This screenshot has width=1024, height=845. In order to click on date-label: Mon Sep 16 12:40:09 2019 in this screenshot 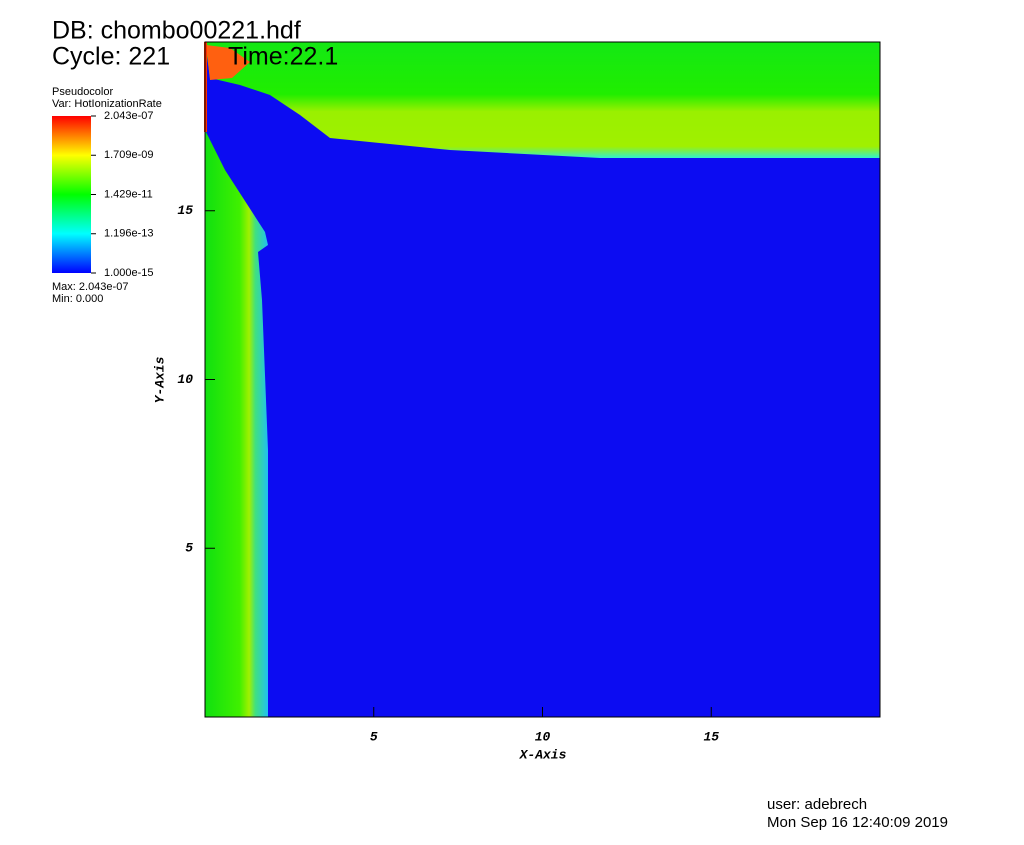, I will do `click(857, 822)`.